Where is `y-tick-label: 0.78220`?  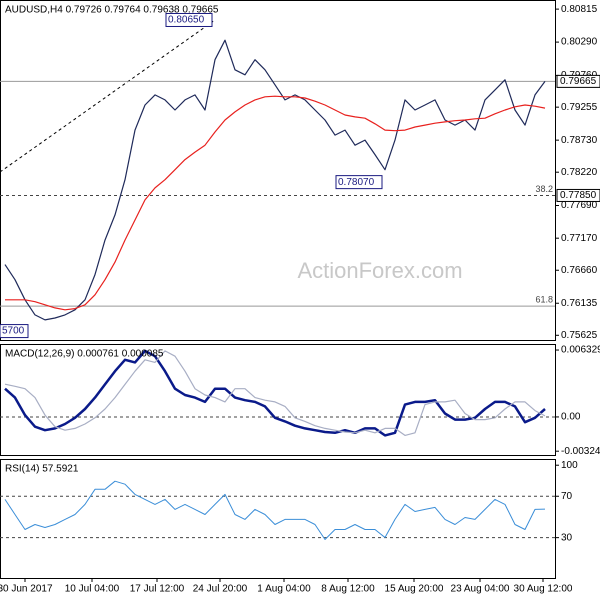 y-tick-label: 0.78220 is located at coordinates (579, 172).